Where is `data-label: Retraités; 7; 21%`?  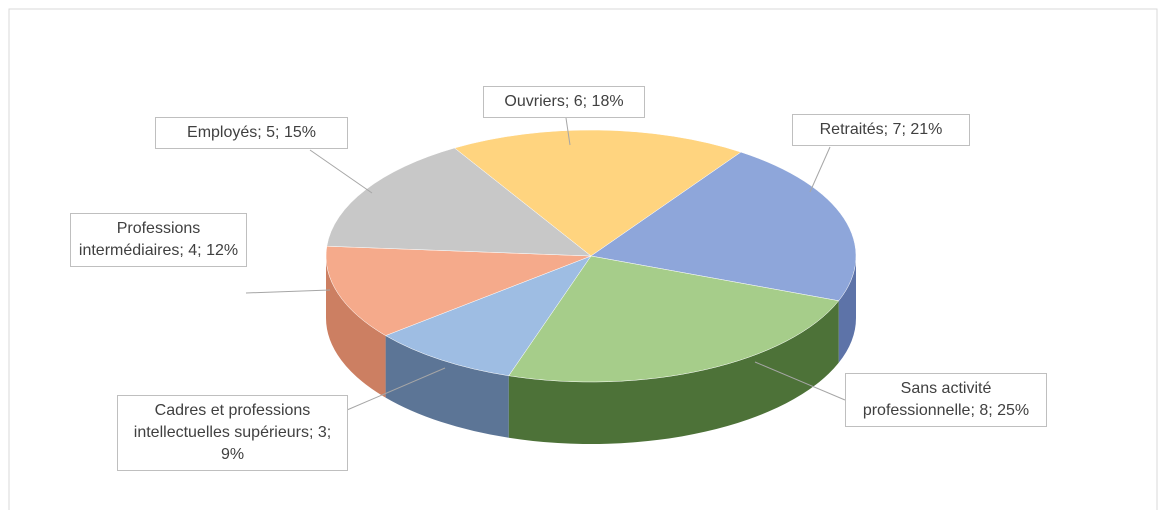
data-label: Retraités; 7; 21% is located at coordinates (881, 130).